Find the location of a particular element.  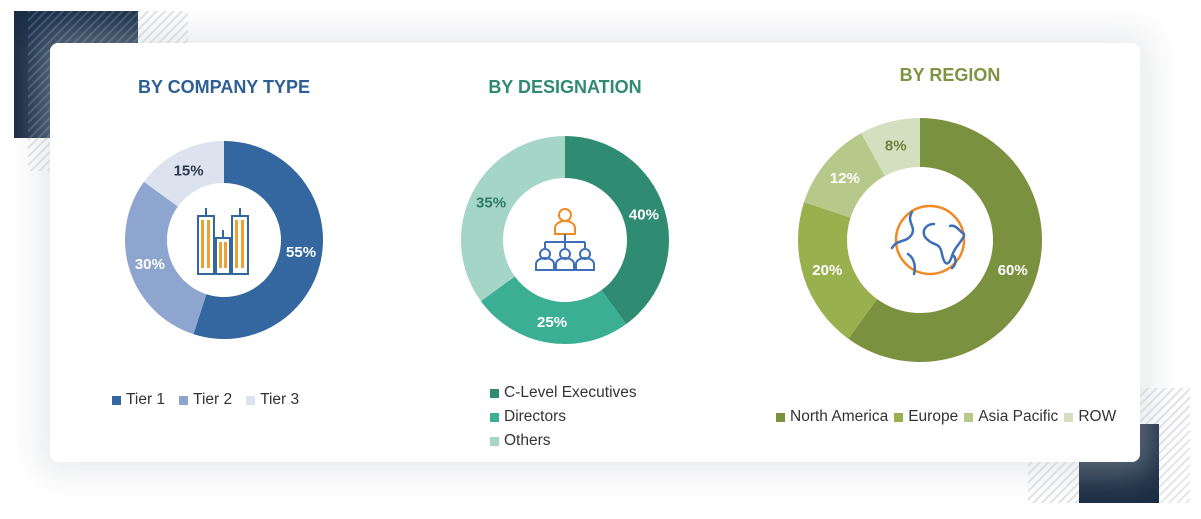

org-hierarchy-icon is located at coordinates (565, 239).